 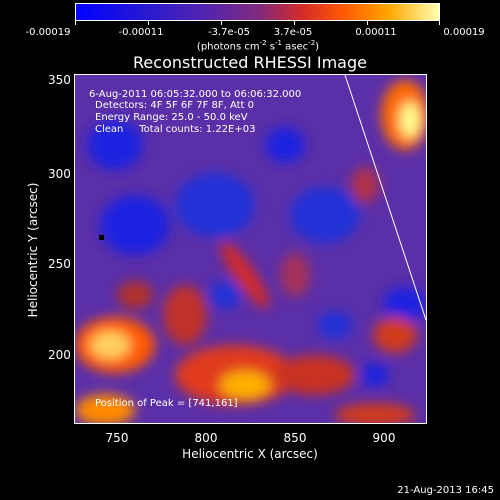 What do you see at coordinates (384, 438) in the screenshot?
I see `x-tick-label: 900` at bounding box center [384, 438].